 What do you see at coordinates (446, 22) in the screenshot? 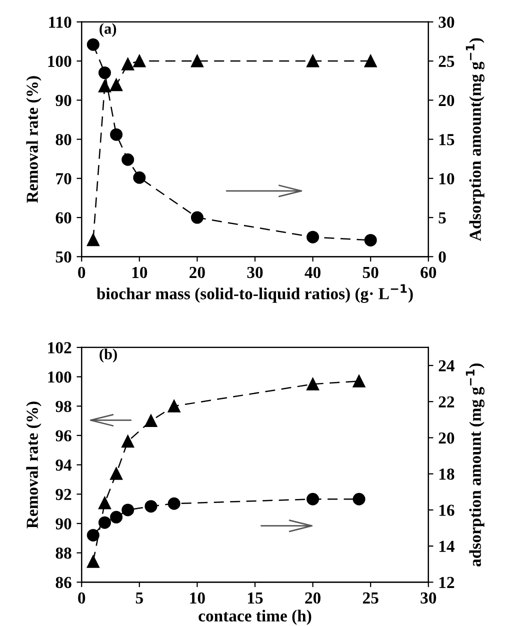
I see `y2-tick-label: 30` at bounding box center [446, 22].